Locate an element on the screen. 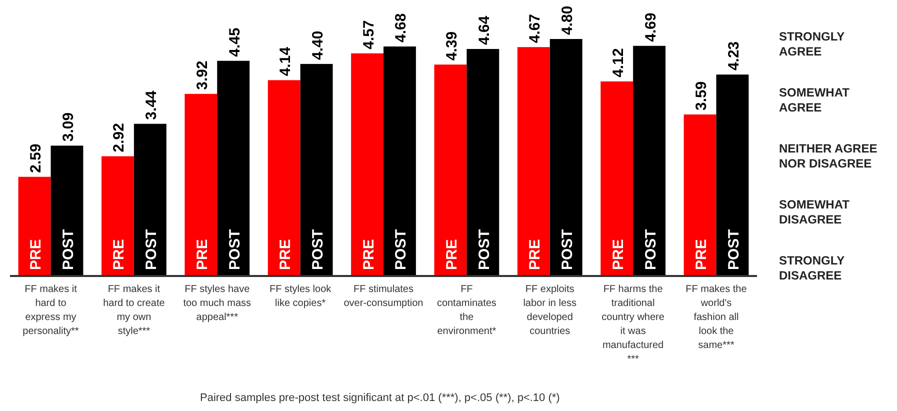 The image size is (897, 411). series-label: POST is located at coordinates (68, 249).